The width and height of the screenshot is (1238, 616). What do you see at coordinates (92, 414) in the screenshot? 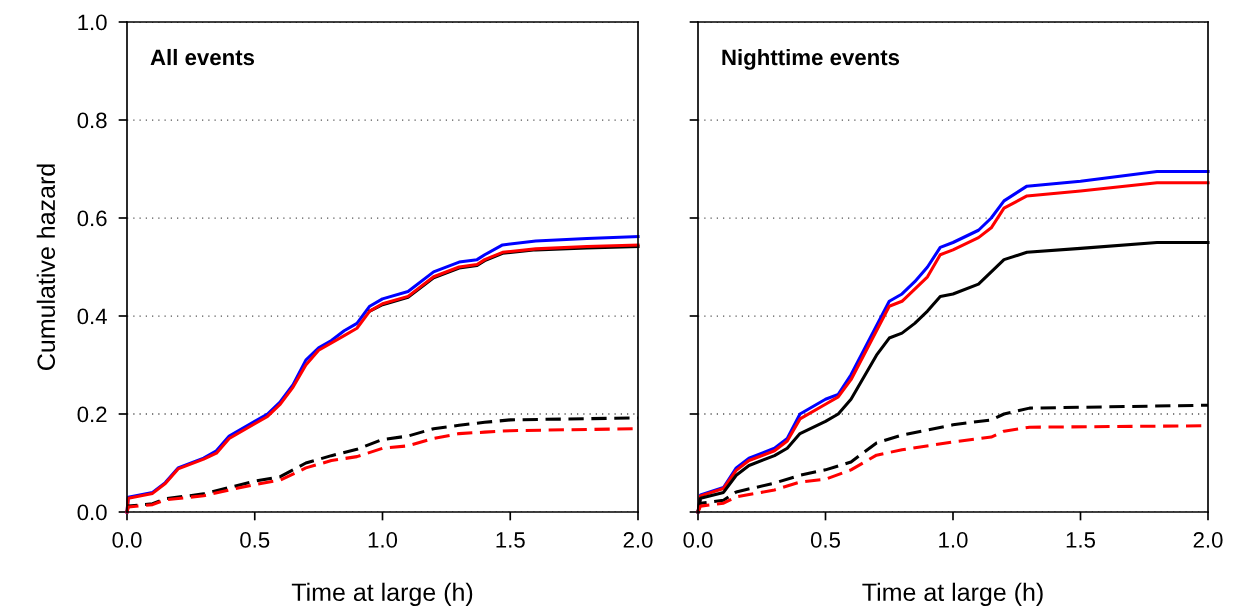
I see `y-tick-label: 0.2` at bounding box center [92, 414].